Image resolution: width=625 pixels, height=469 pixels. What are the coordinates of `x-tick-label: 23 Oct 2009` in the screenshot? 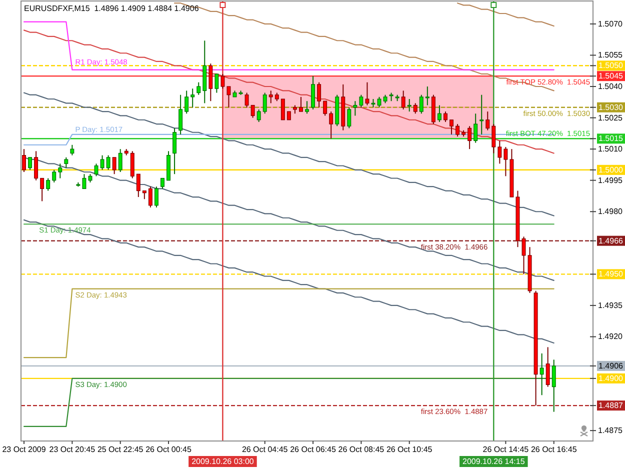 It's located at (24, 449).